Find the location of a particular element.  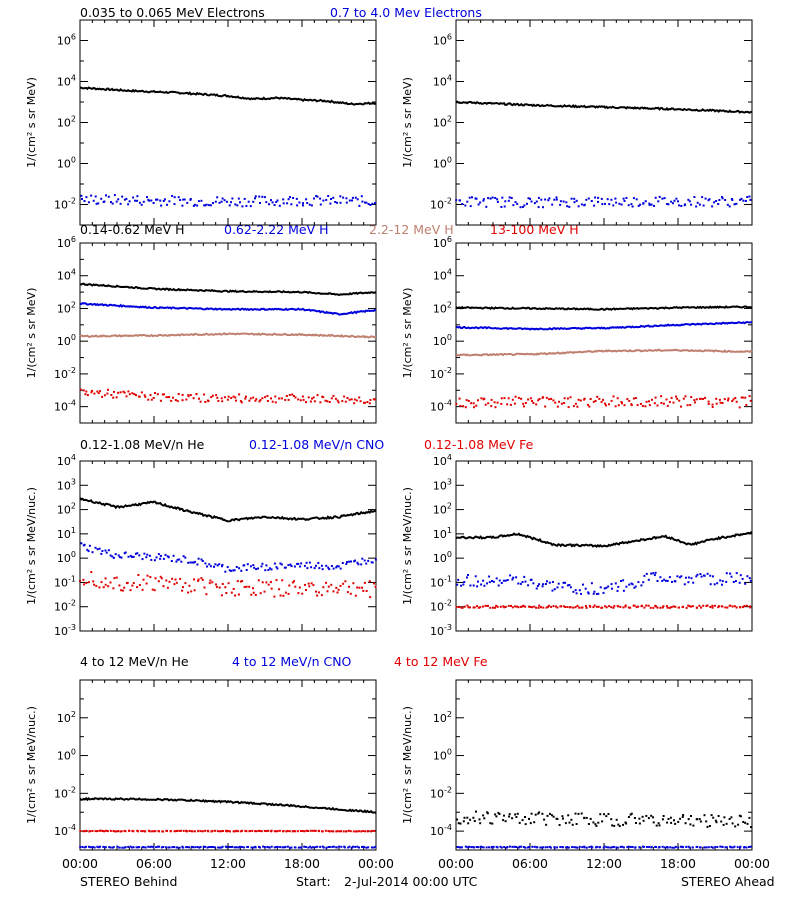

y-tick-label: 10⁶ is located at coordinates (66, 40).